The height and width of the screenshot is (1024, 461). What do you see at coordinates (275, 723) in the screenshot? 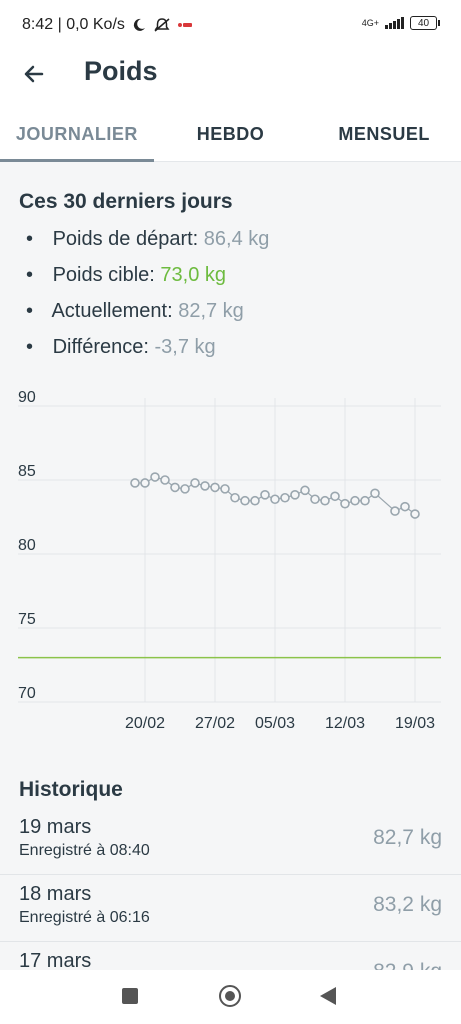
I see `x-tick-label: 05/03` at bounding box center [275, 723].